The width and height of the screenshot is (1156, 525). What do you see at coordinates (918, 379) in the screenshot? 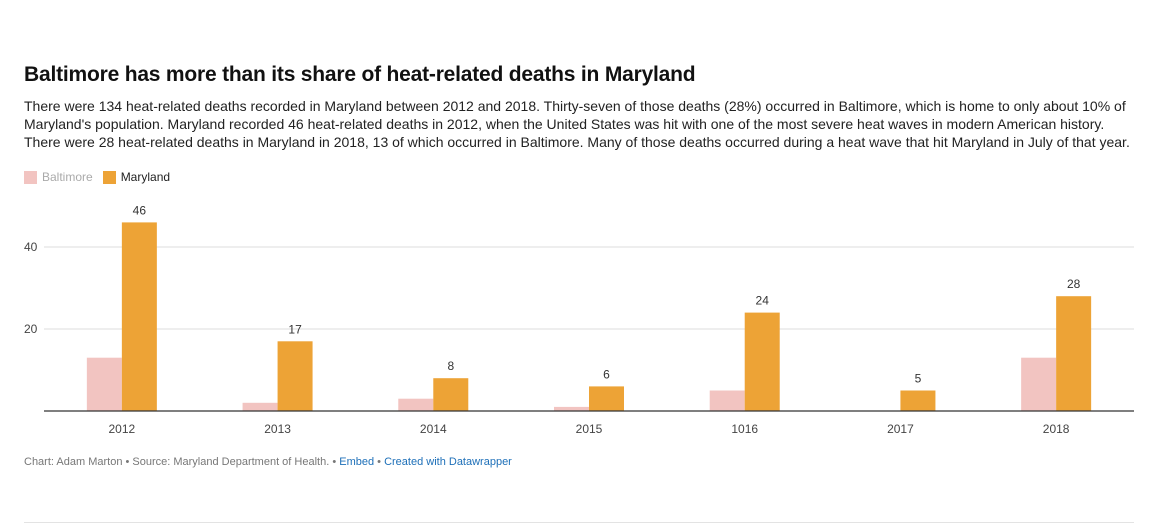
I see `data-label: 5` at bounding box center [918, 379].